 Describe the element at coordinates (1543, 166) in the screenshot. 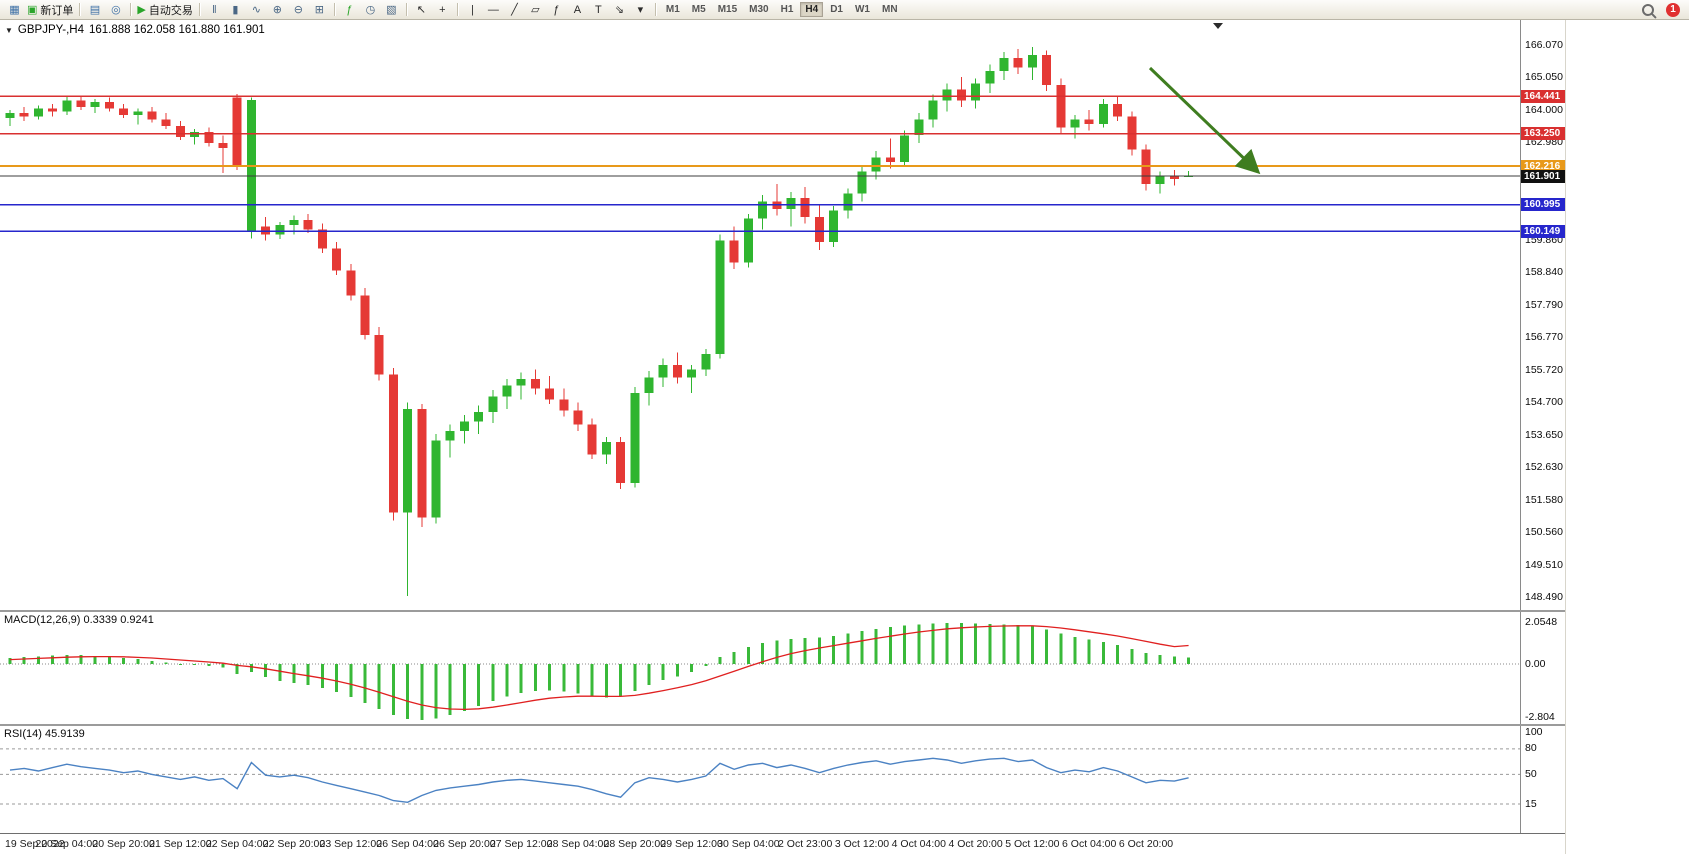

I see `price-tag: 162.216` at that location.